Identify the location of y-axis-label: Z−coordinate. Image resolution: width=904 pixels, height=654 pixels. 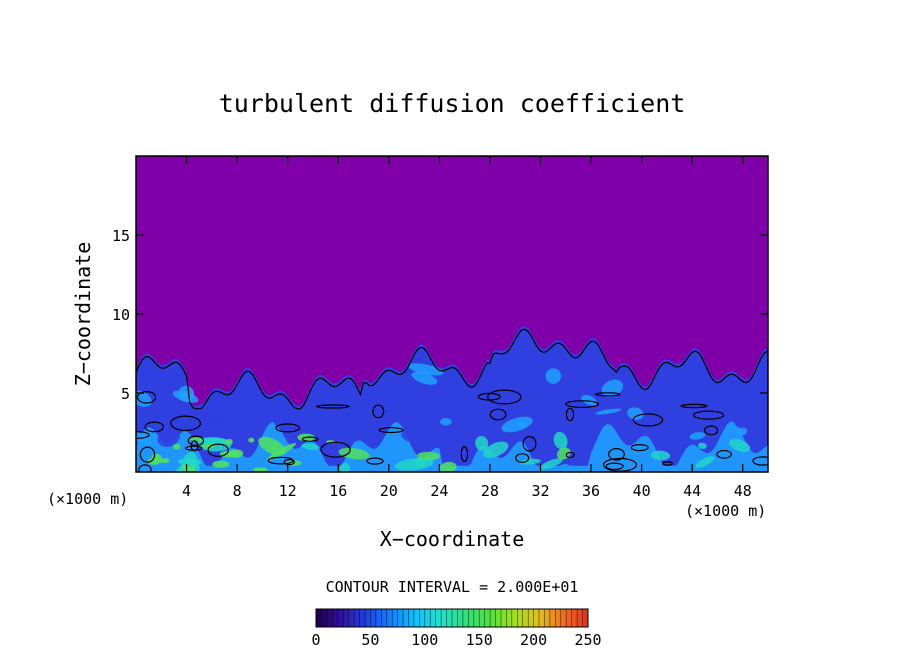
(83, 314).